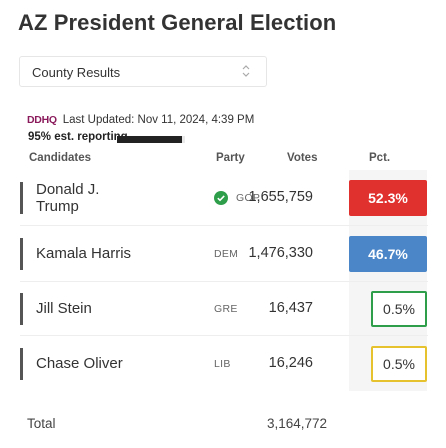 This screenshot has width=446, height=448. I want to click on candidate-votes: 16,437, so click(290, 308).